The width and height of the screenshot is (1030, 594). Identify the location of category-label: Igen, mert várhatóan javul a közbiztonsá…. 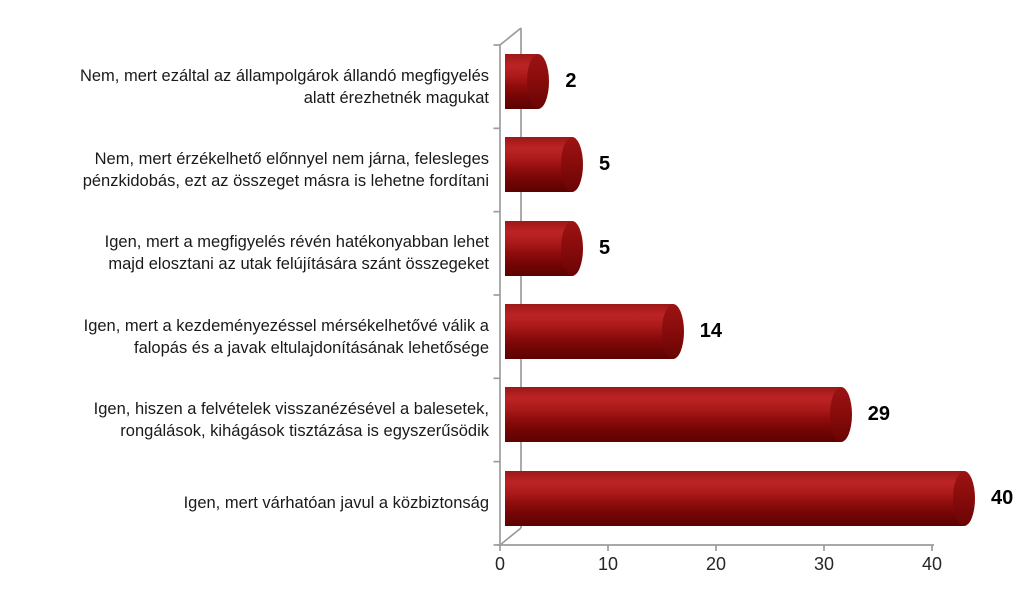
(336, 503).